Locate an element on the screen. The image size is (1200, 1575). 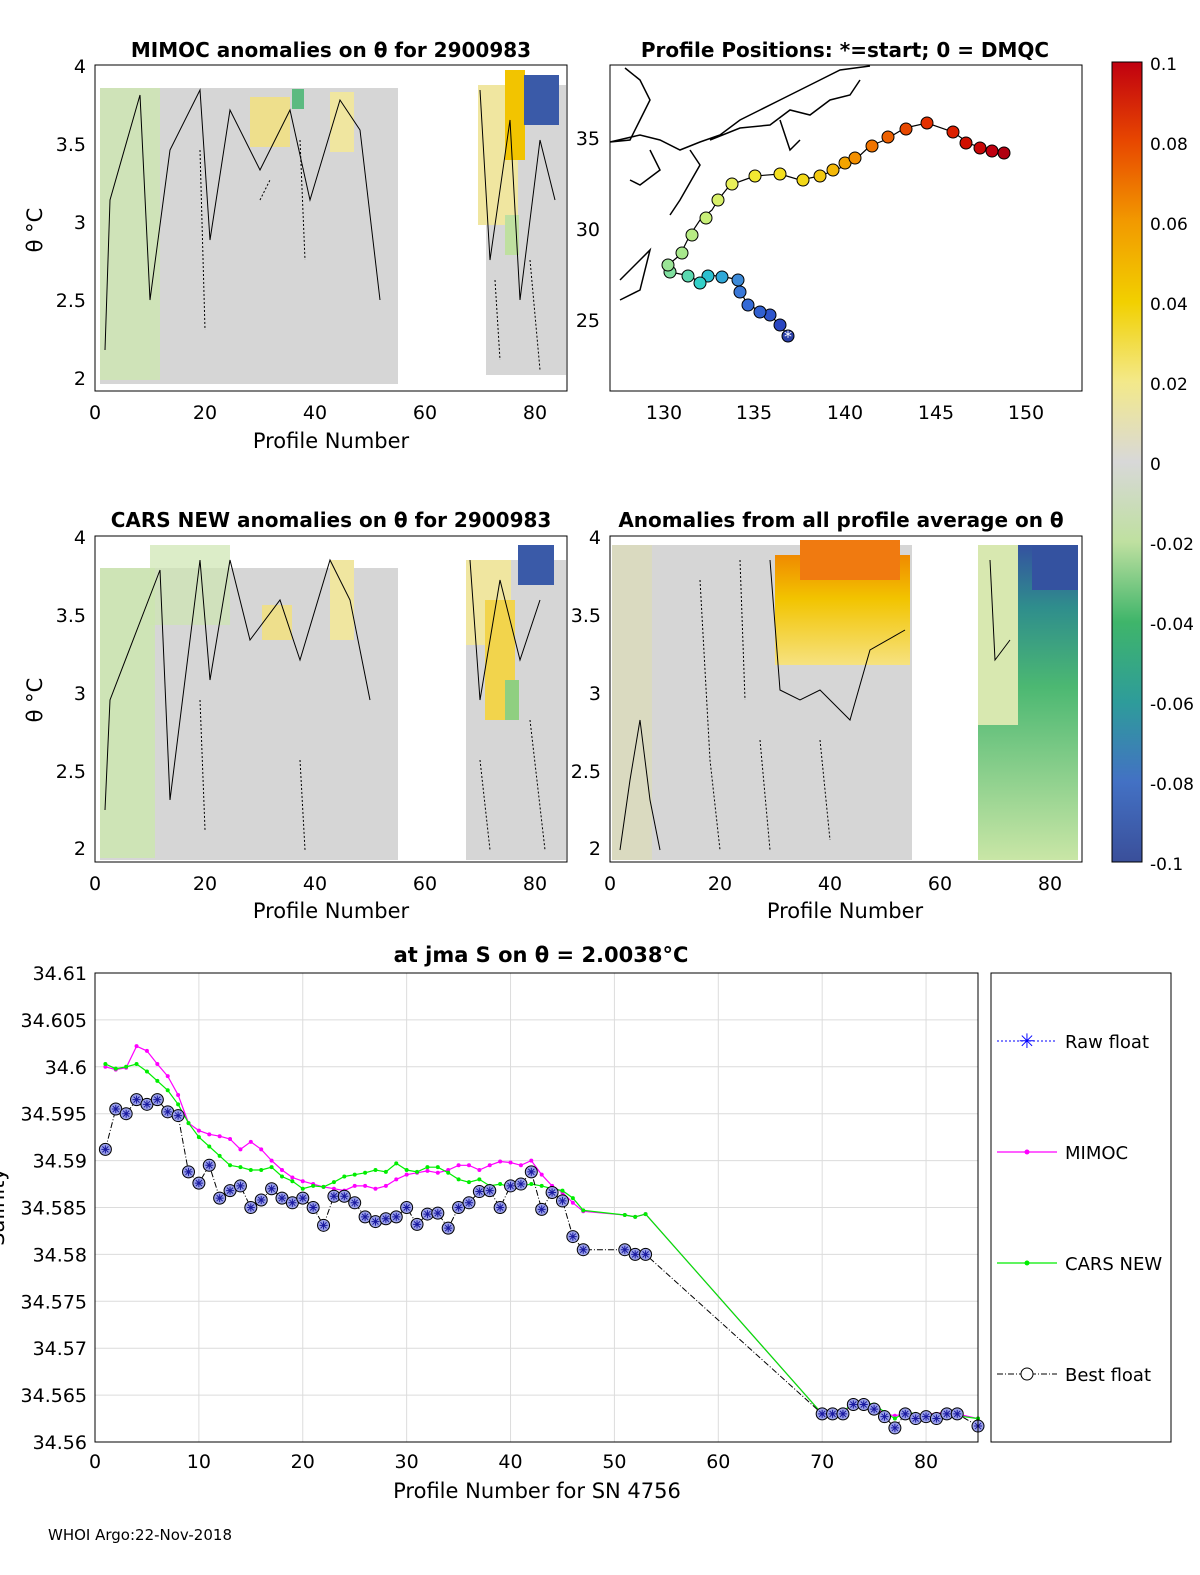
x-tick-label: 50 is located at coordinates (614, 1462).